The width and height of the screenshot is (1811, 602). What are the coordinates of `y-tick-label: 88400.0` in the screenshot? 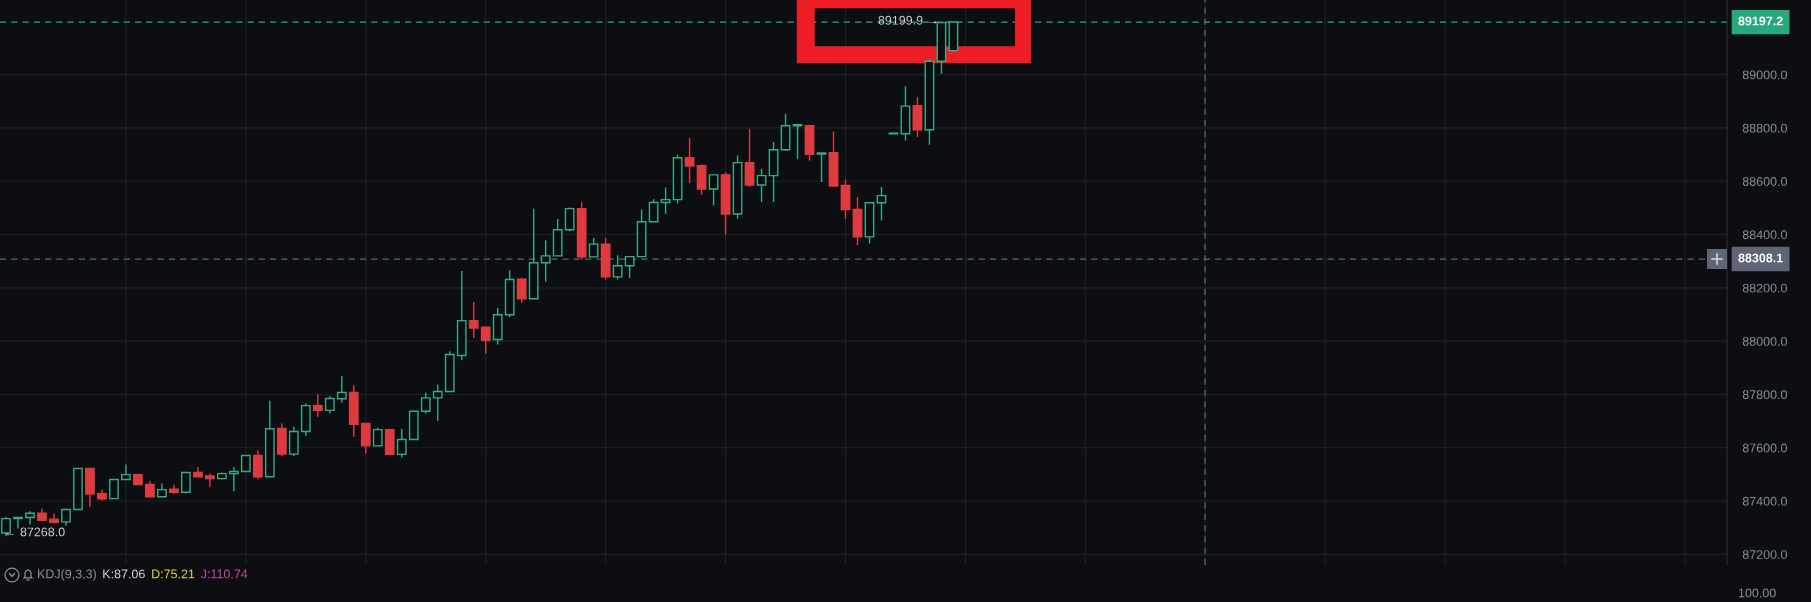 It's located at (1764, 235).